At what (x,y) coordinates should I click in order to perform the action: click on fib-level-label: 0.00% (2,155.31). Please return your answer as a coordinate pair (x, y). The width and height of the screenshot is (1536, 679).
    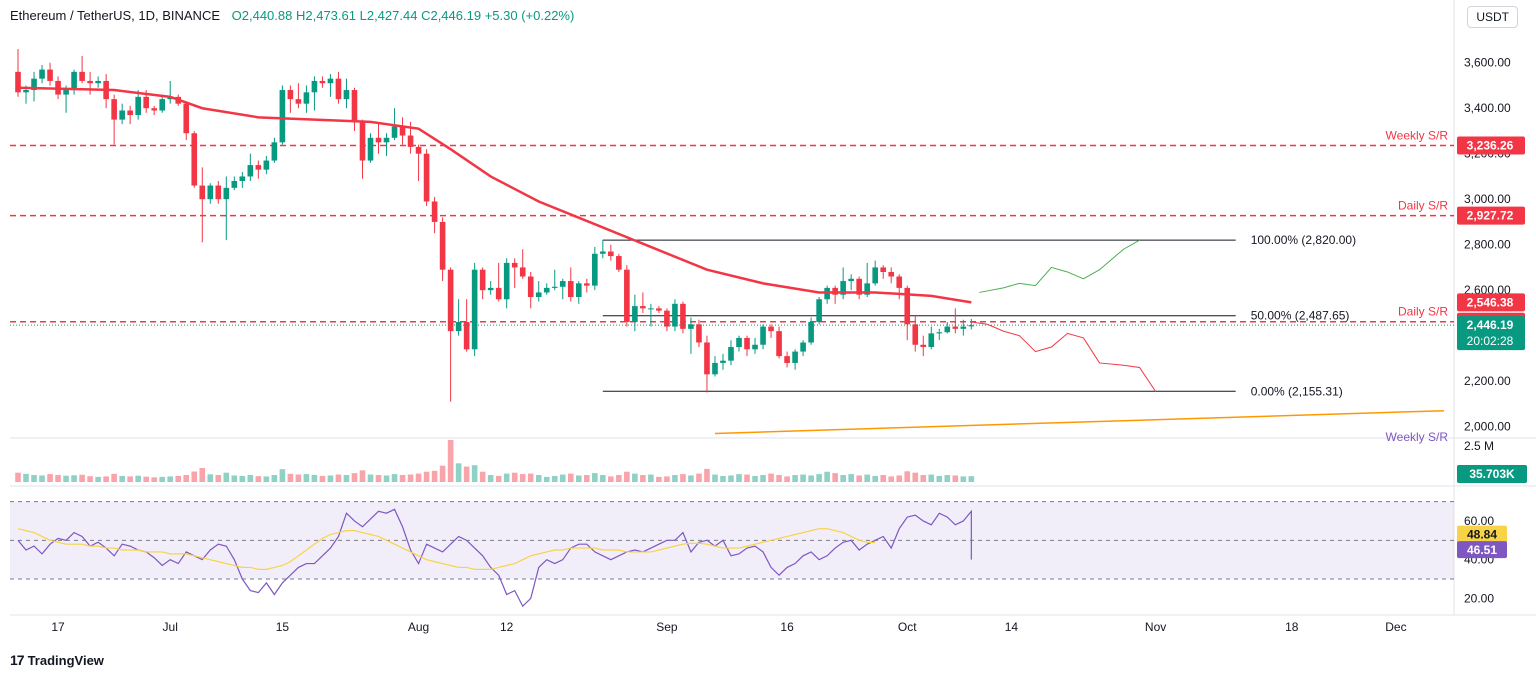
    Looking at the image, I should click on (1297, 391).